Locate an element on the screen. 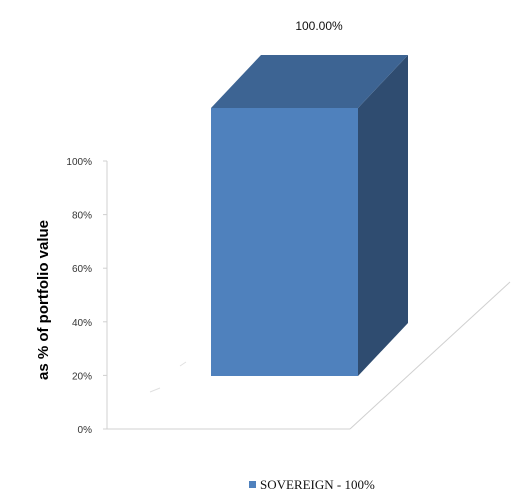 The height and width of the screenshot is (495, 512). y-tick-label: 0% is located at coordinates (85, 430).